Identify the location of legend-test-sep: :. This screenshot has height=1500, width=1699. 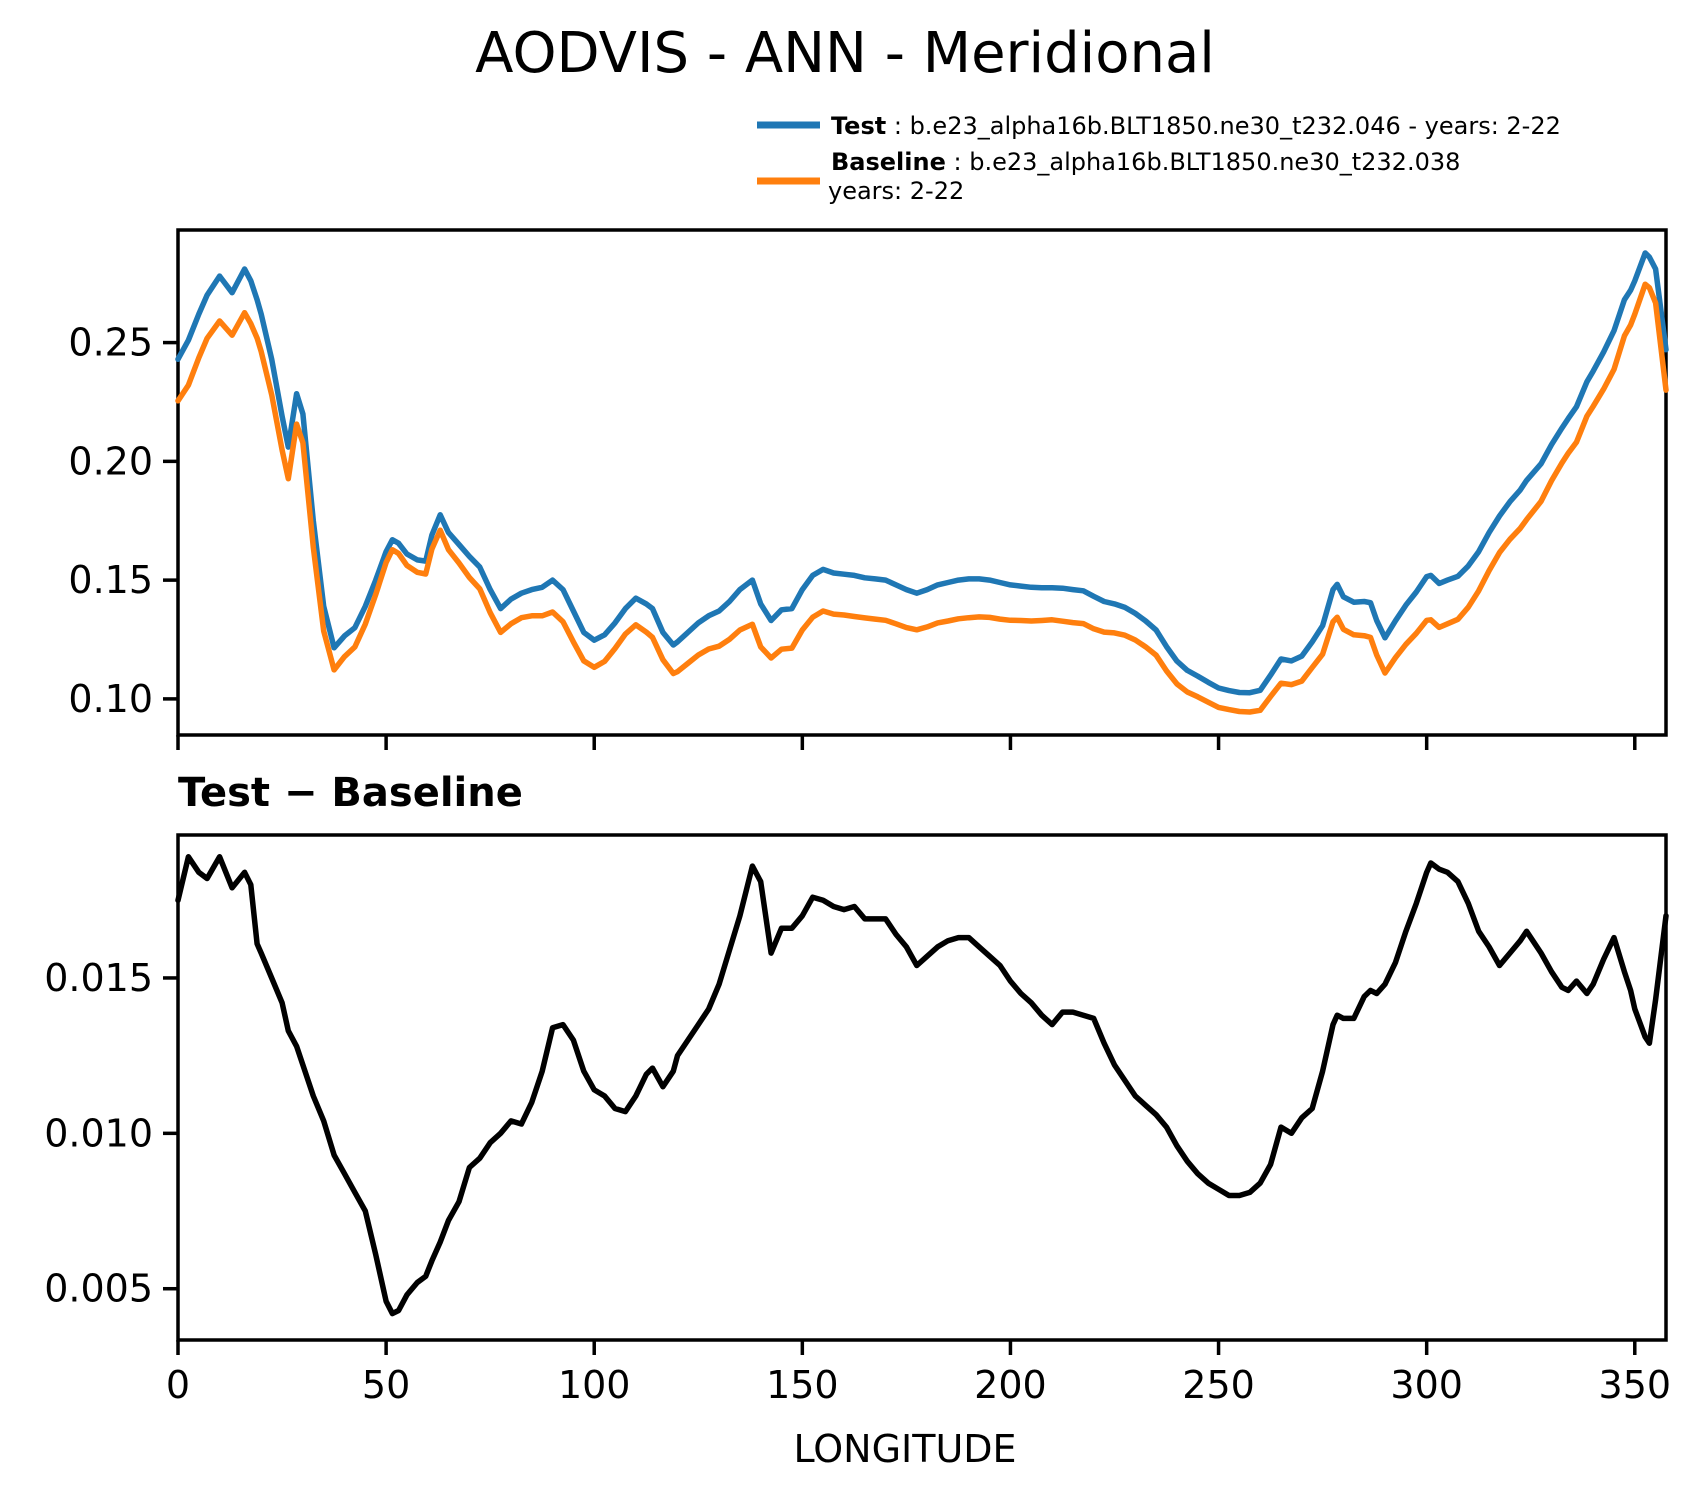
(897, 126).